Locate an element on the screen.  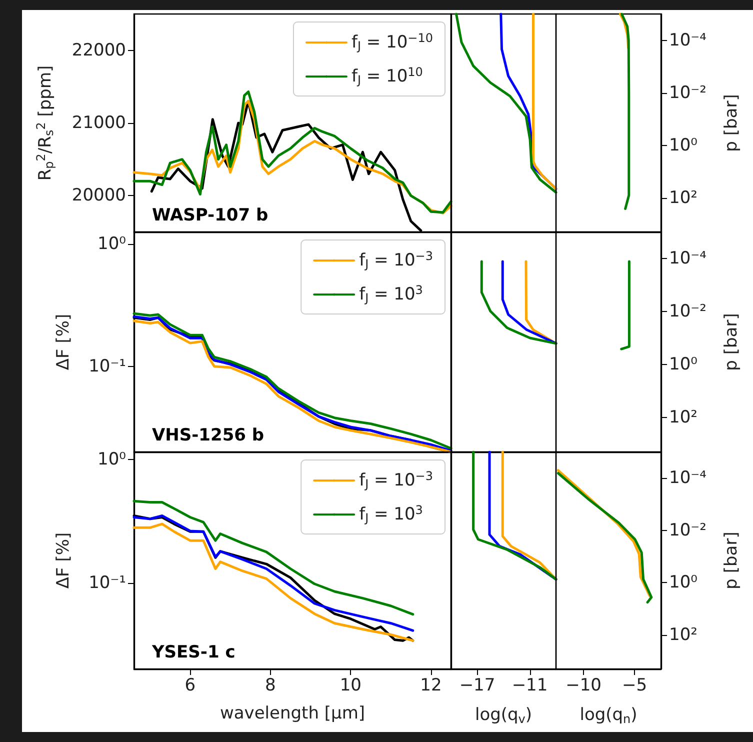
x-tick-label: 12 is located at coordinates (431, 686).